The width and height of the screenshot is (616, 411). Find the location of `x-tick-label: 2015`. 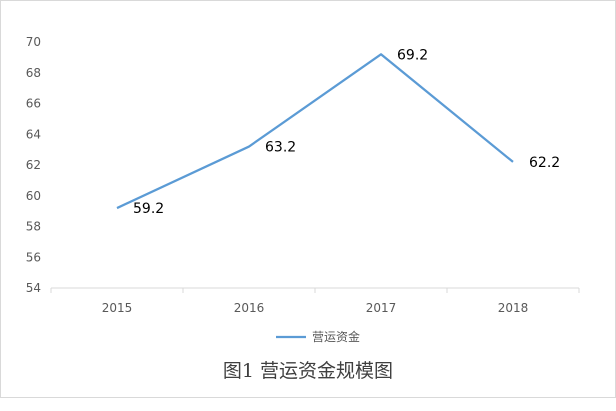

x-tick-label: 2015 is located at coordinates (117, 308).